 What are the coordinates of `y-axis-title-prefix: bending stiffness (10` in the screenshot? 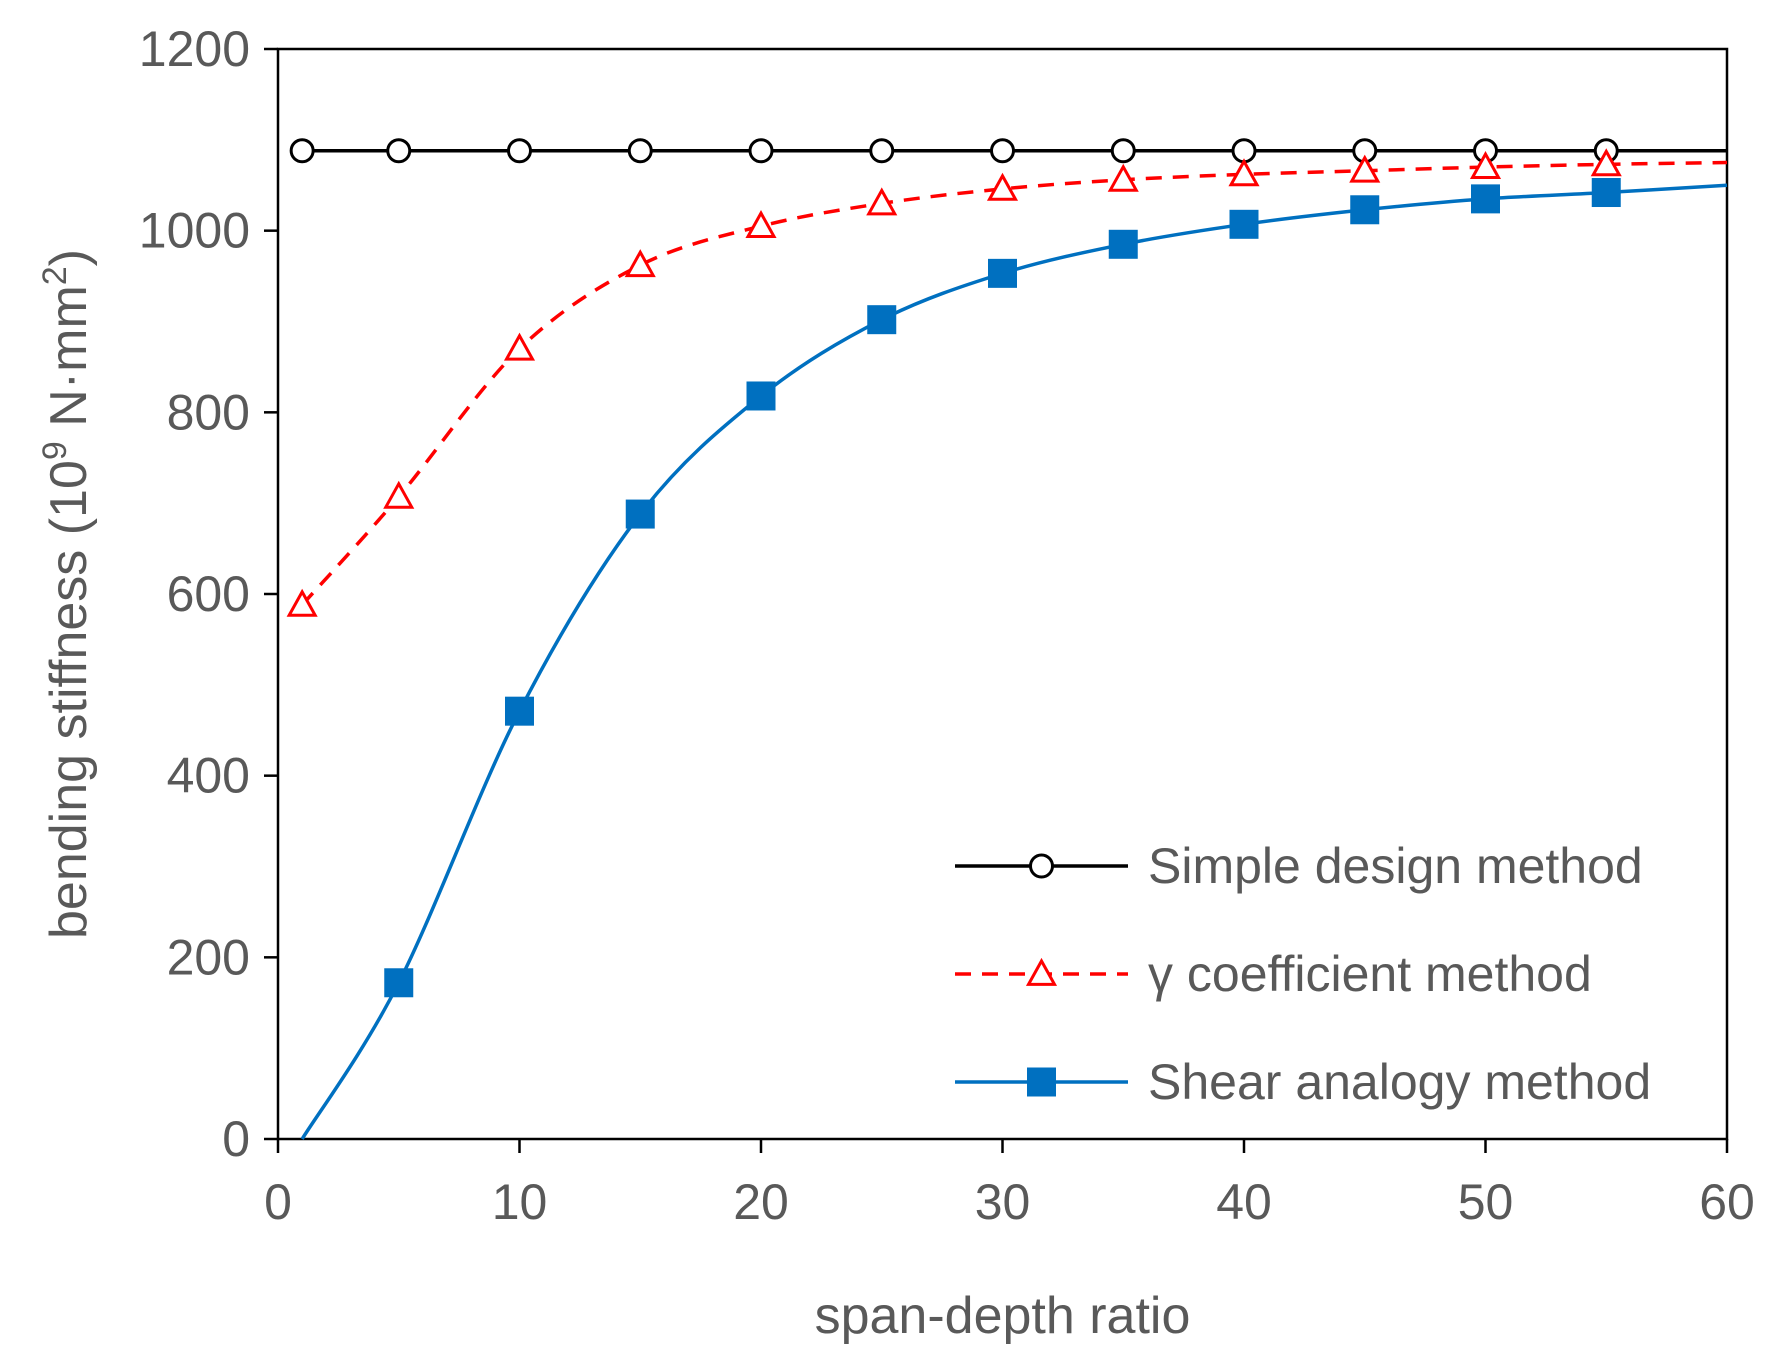 It's located at (69, 699).